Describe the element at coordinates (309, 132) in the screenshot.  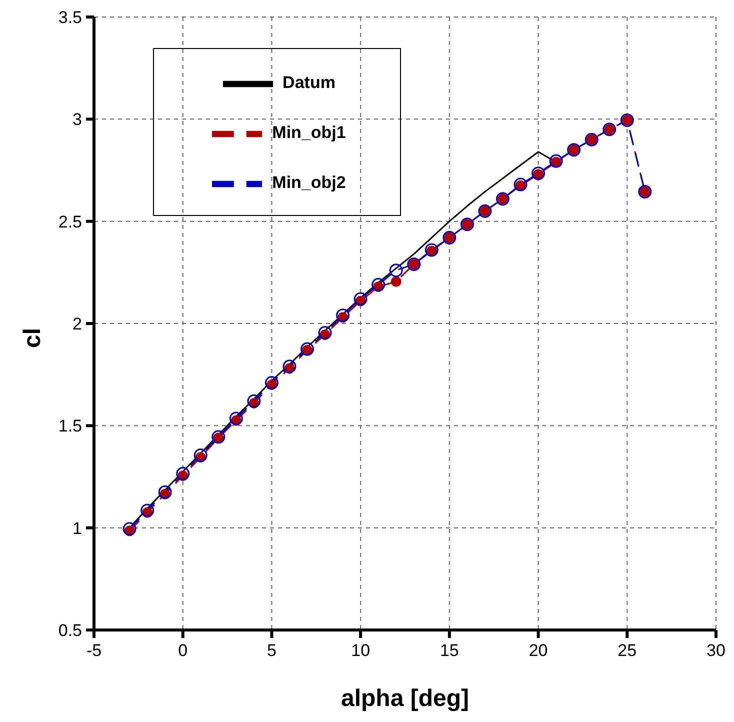
I see `legend-label: Min_obj1` at that location.